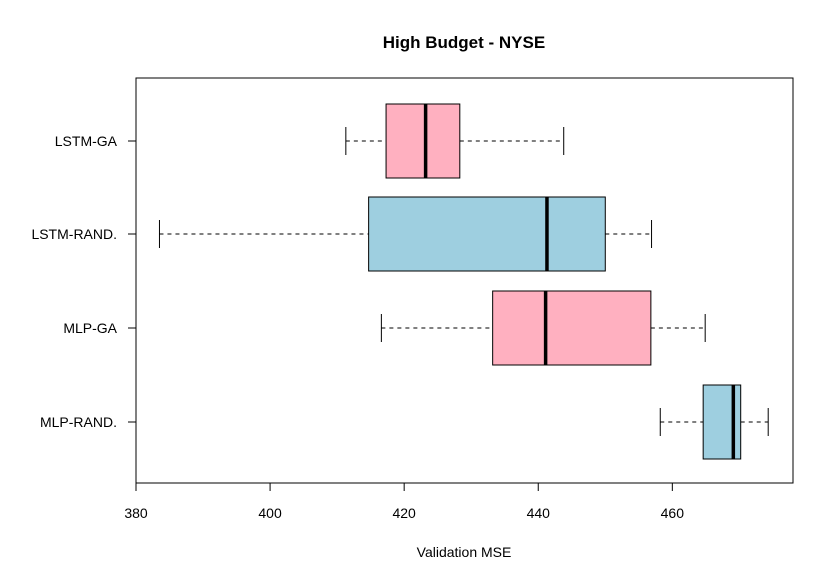 The image size is (814, 581). Describe the element at coordinates (136, 513) in the screenshot. I see `x-tick-label: 380` at that location.